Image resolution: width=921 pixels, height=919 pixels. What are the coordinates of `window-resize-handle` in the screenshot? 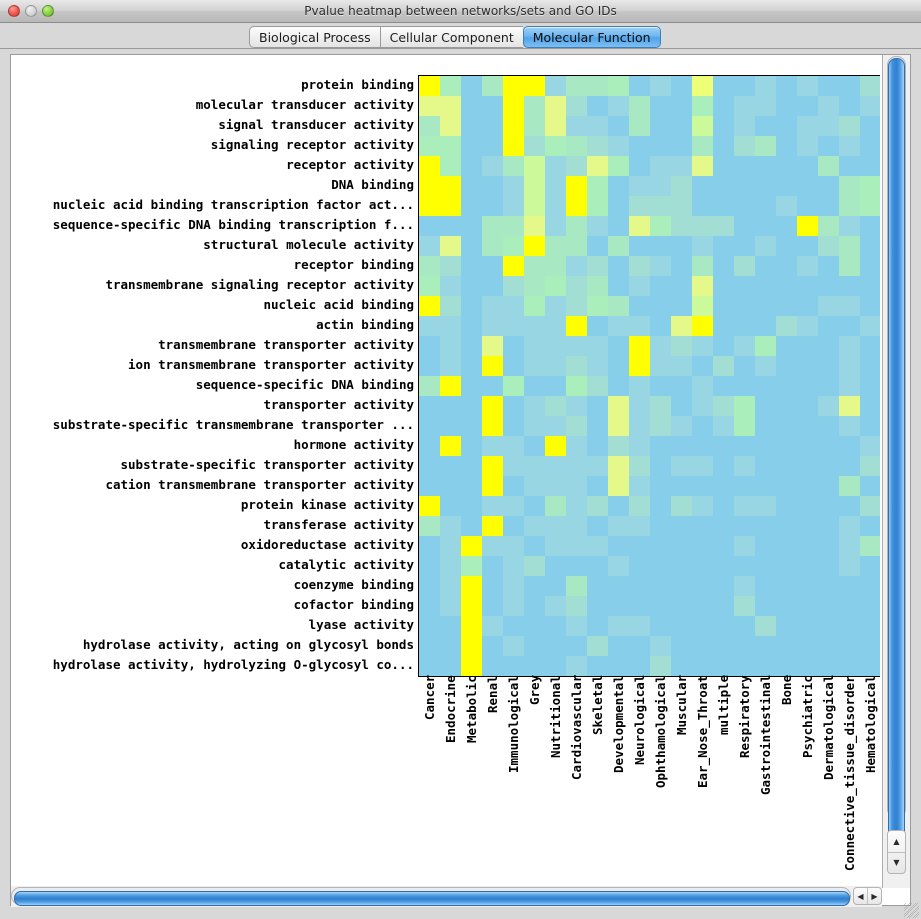 It's located at (911, 910).